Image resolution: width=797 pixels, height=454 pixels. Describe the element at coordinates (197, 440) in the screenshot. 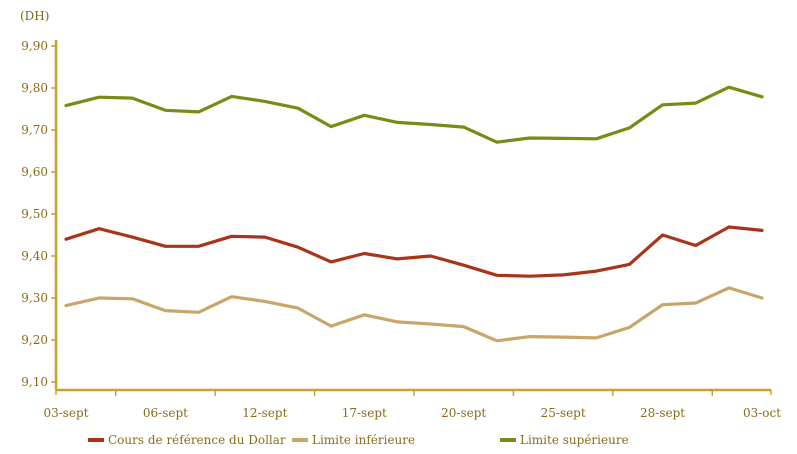

I see `legend-label-0: Cours de référence du Dollar` at that location.